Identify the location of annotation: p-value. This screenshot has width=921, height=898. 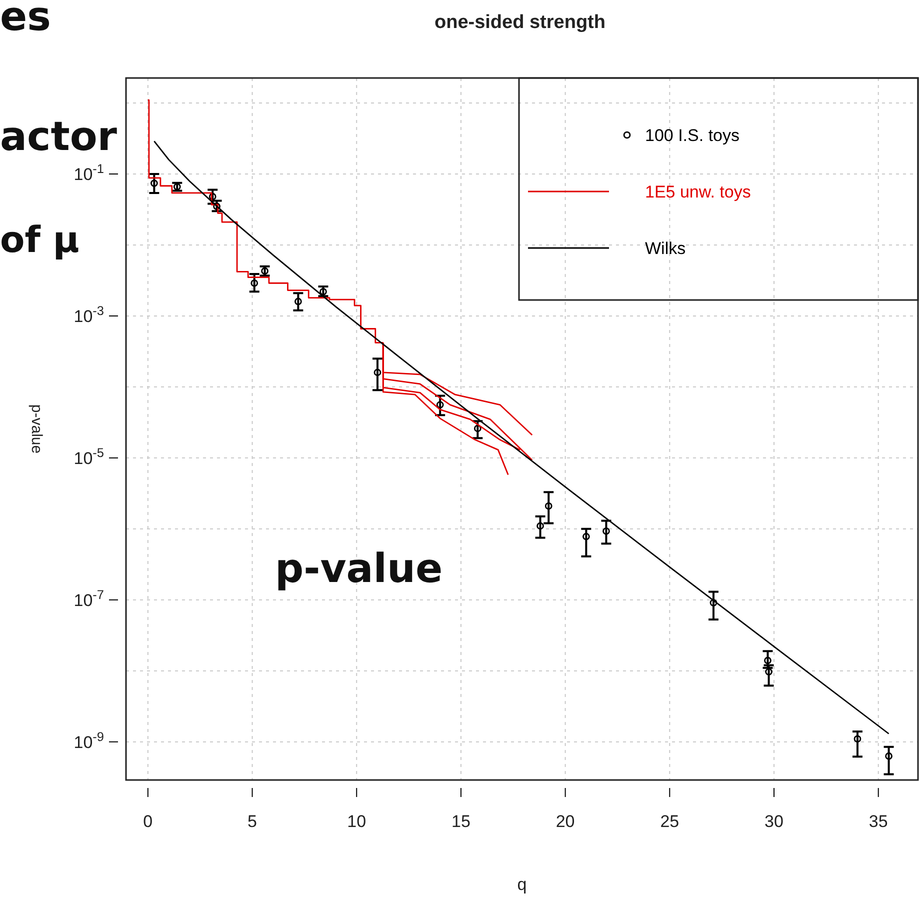
(359, 569).